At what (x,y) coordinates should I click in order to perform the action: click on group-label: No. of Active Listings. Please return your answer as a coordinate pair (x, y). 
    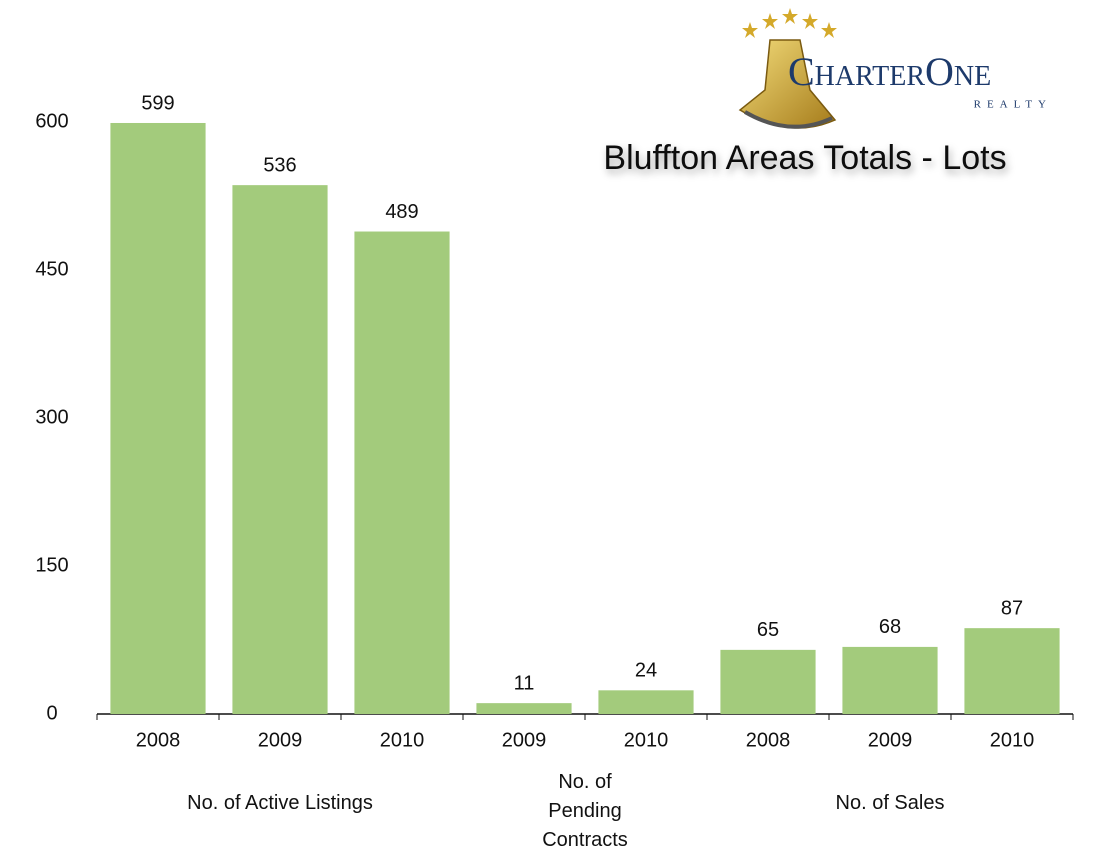
    Looking at the image, I should click on (280, 803).